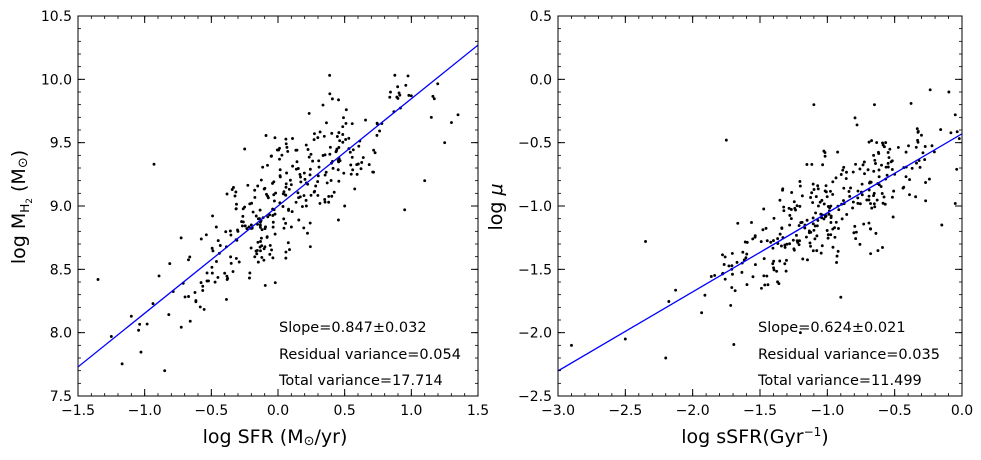  I want to click on left-y-tick-label: 8.5, so click(61, 270).